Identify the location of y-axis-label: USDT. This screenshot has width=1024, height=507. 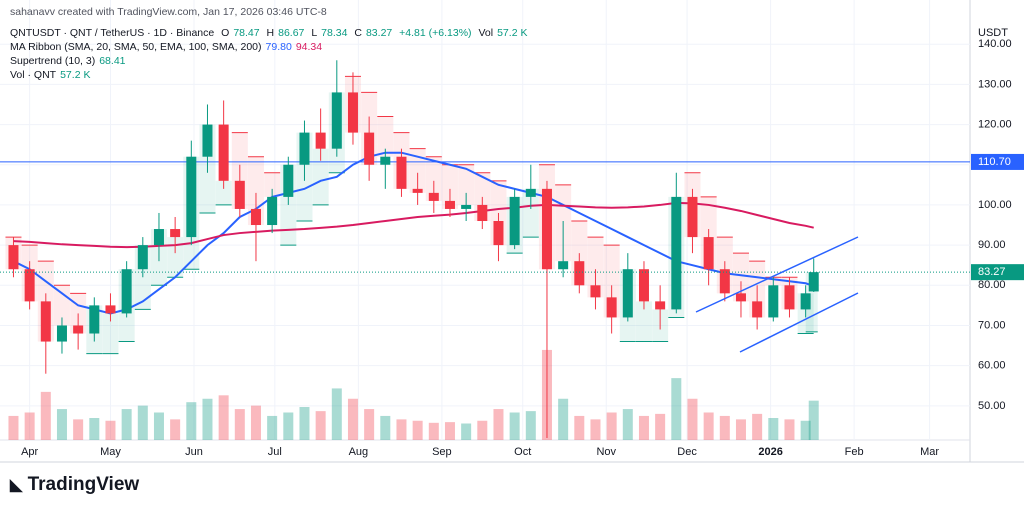
(993, 33).